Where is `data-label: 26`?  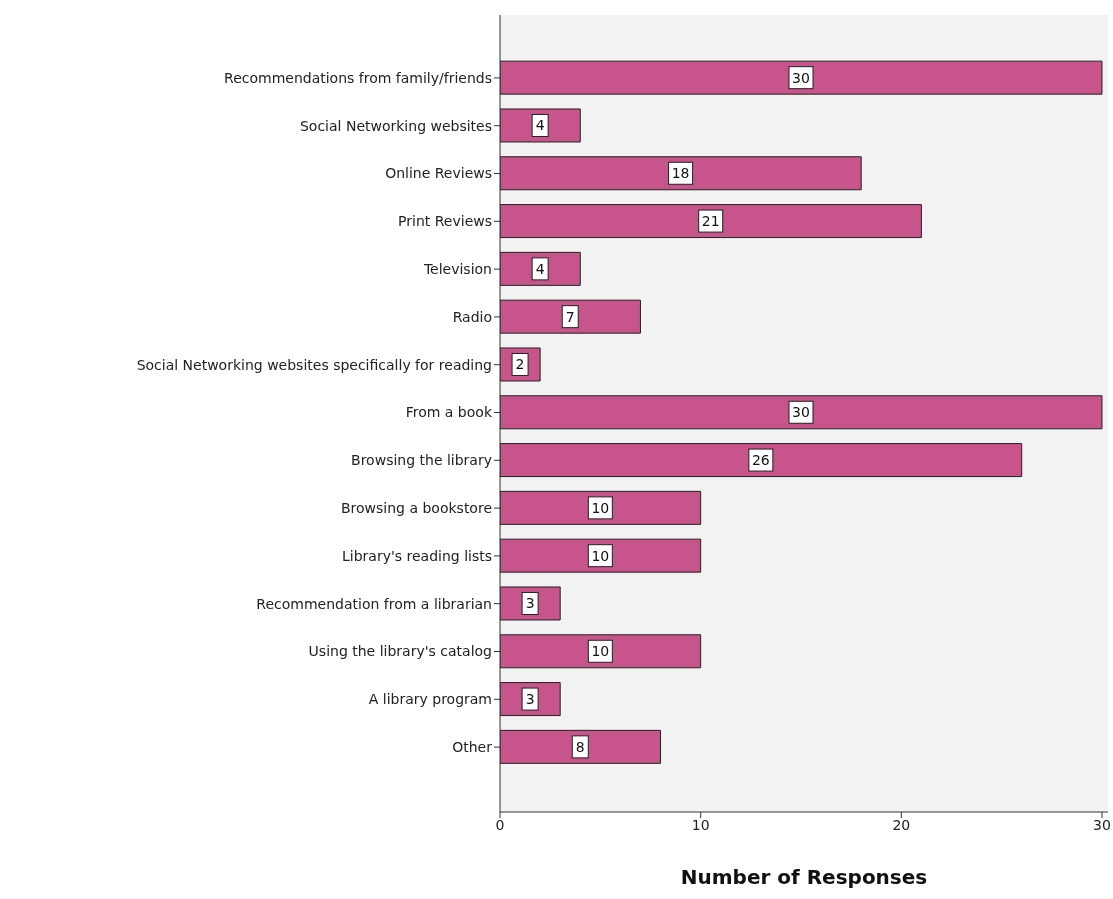 data-label: 26 is located at coordinates (760, 460).